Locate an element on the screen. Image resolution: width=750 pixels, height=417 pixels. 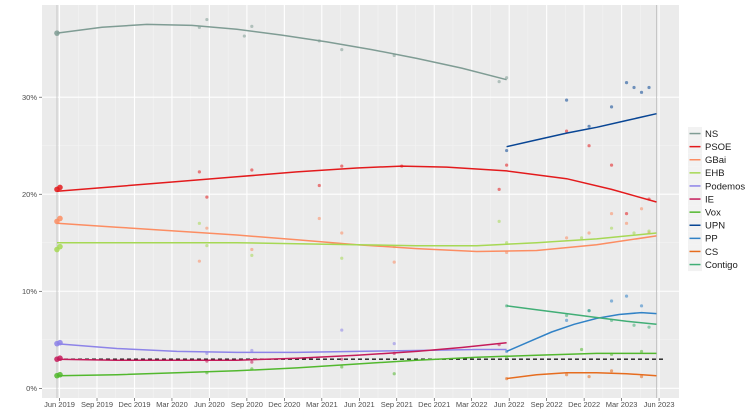
trend-line-psoe is located at coordinates (356, 184).